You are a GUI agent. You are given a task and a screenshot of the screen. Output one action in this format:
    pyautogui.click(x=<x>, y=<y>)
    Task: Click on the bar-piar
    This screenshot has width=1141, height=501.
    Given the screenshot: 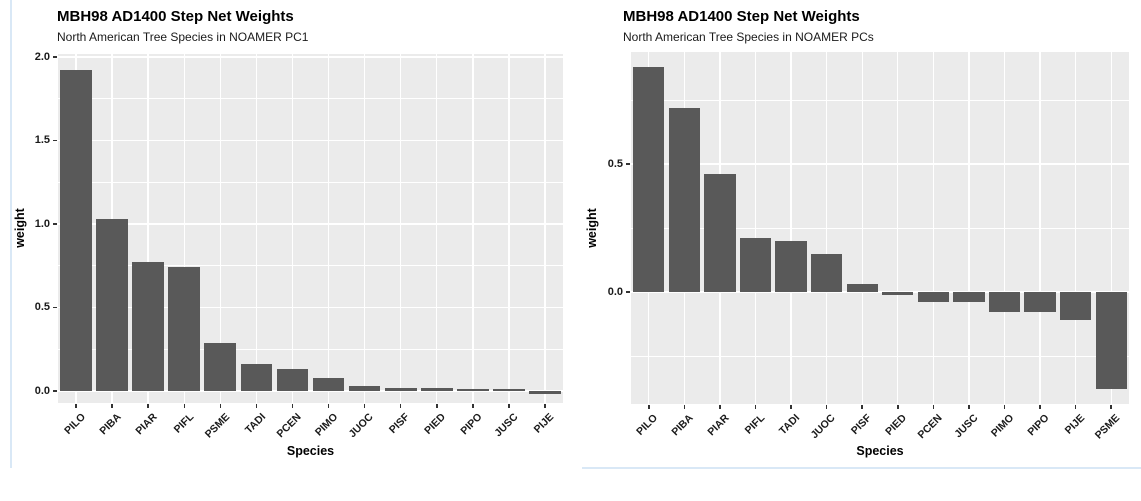 What is the action you would take?
    pyautogui.click(x=148, y=326)
    